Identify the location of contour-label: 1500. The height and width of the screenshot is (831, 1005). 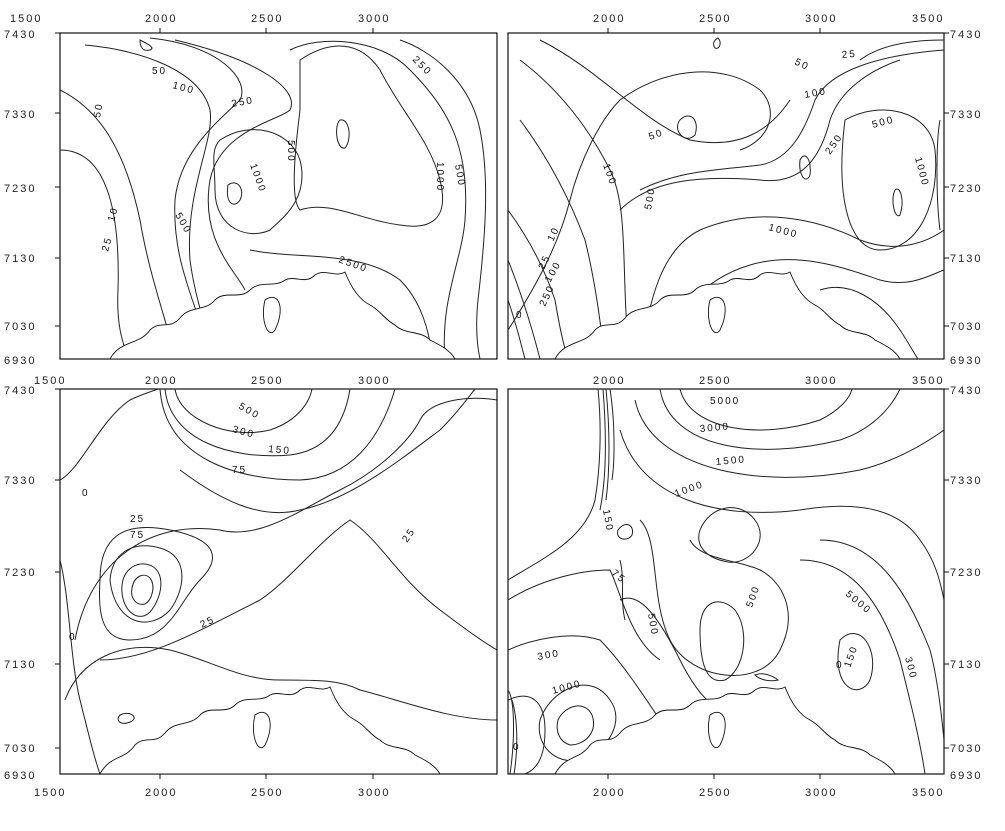
(730, 461).